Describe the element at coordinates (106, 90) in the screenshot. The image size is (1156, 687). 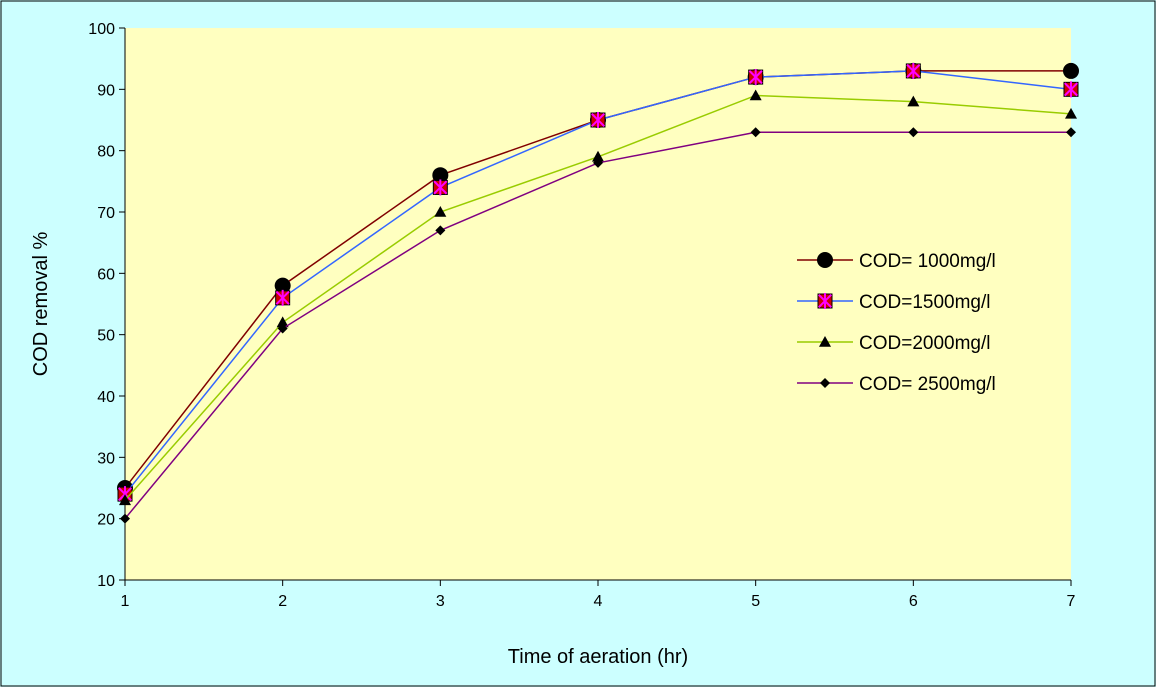
I see `y-tick-label: 90` at that location.